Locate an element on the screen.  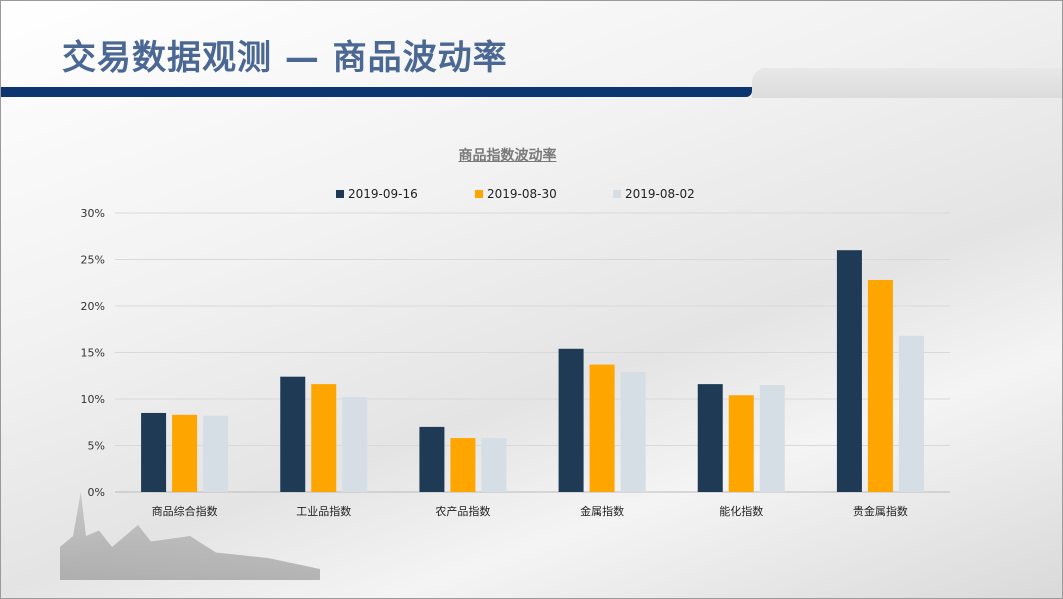
legend-item-3: 2019-08-02 is located at coordinates (654, 194).